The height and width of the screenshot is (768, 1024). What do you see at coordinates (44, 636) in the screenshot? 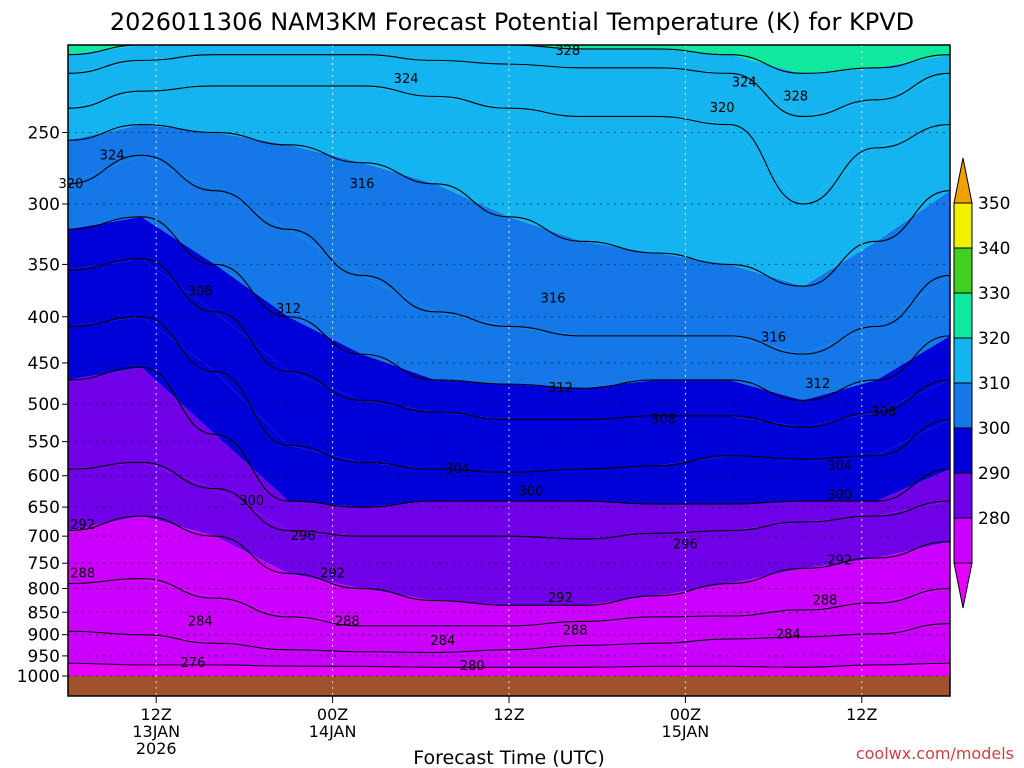
I see `ytick-label-900: 900` at bounding box center [44, 636].